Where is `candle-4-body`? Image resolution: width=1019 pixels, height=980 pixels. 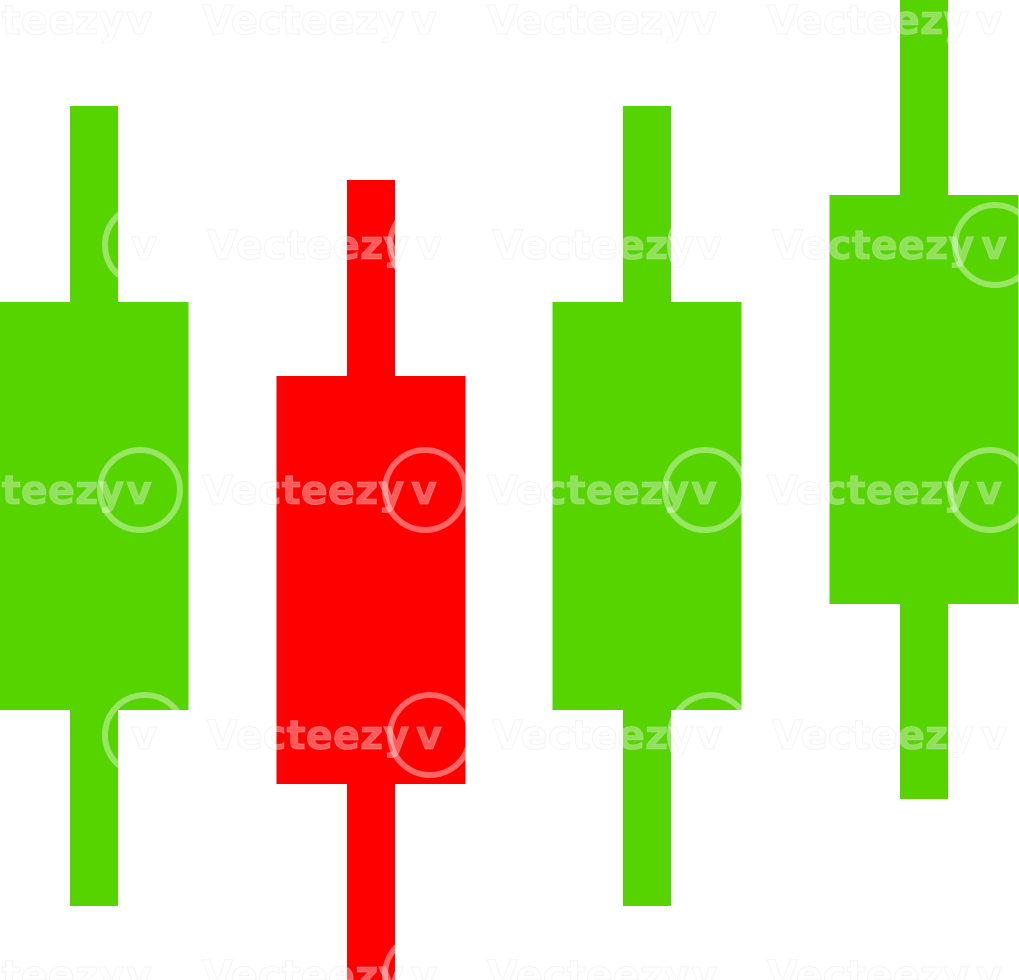 candle-4-body is located at coordinates (924, 399).